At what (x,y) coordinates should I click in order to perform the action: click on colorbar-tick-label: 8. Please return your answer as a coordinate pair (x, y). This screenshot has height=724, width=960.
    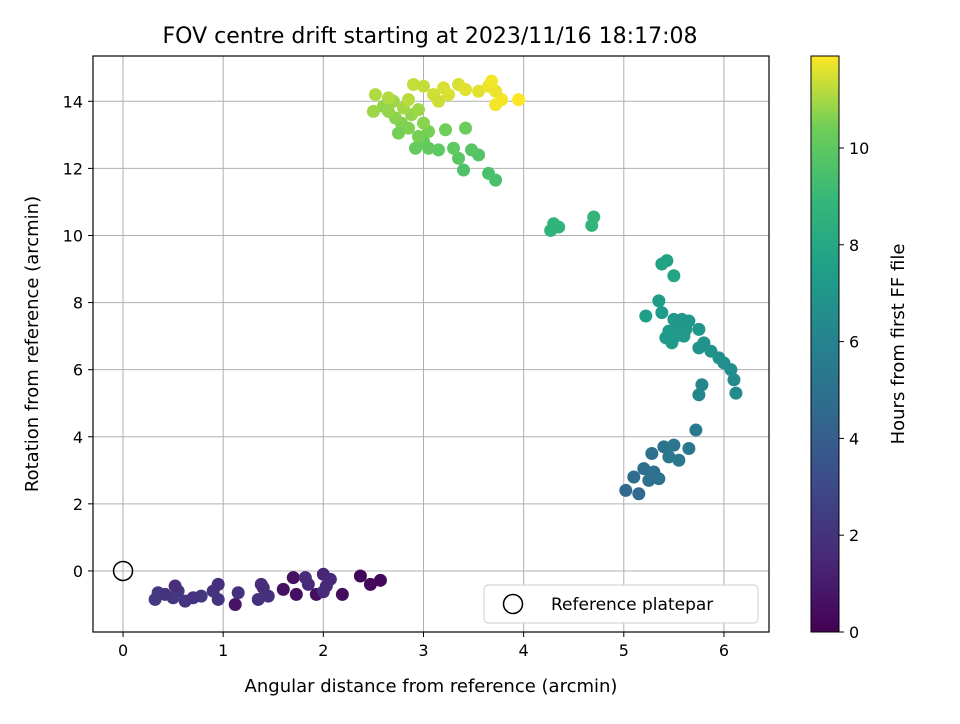
    Looking at the image, I should click on (854, 245).